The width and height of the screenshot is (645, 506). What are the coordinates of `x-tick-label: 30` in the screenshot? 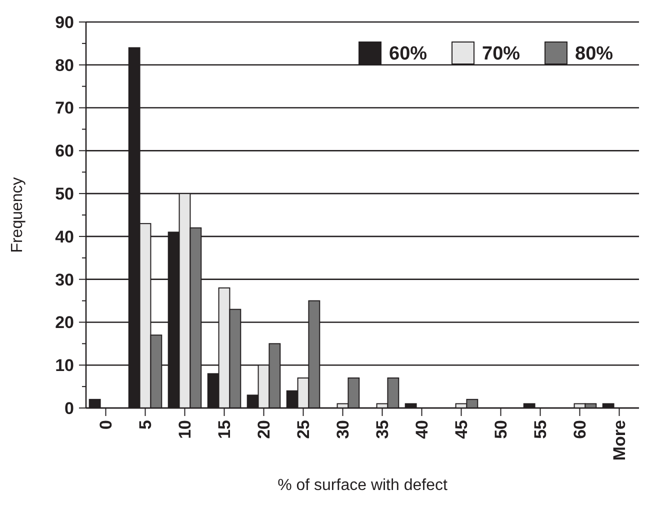 It's located at (343, 429).